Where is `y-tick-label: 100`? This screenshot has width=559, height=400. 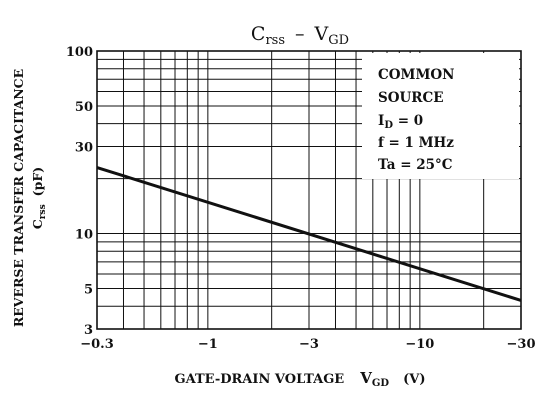
y-tick-label: 100 is located at coordinates (79, 52).